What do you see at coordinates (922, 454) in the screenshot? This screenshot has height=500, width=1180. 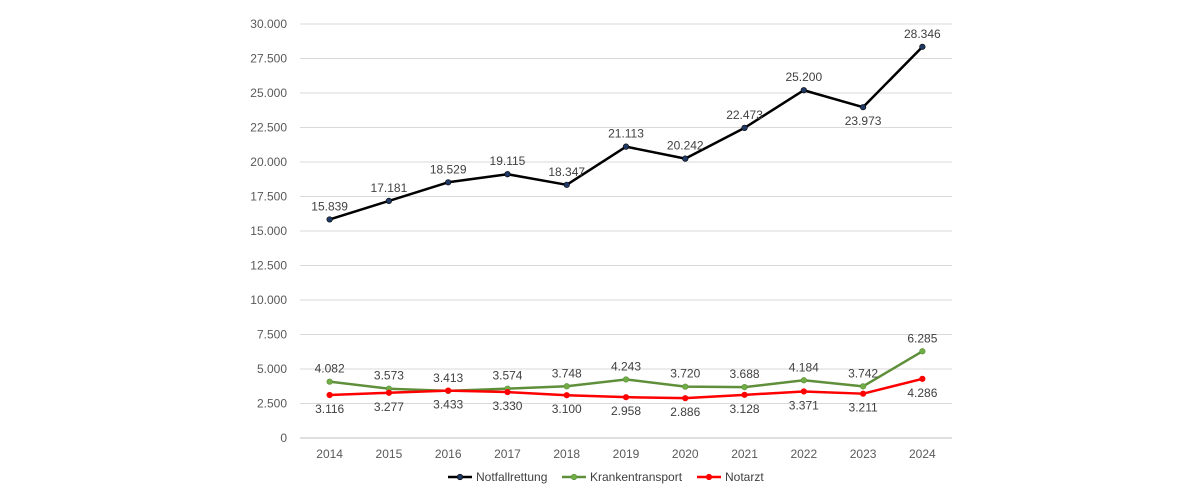 I see `x-tick-label: 2024` at bounding box center [922, 454].